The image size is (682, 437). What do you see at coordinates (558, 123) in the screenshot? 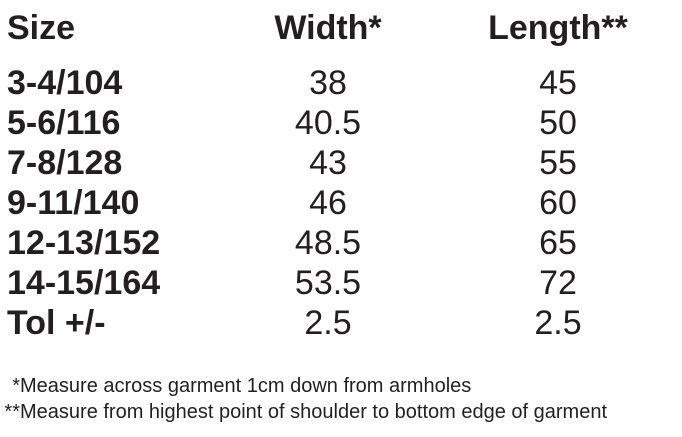
I see `length-cell: 50` at bounding box center [558, 123].